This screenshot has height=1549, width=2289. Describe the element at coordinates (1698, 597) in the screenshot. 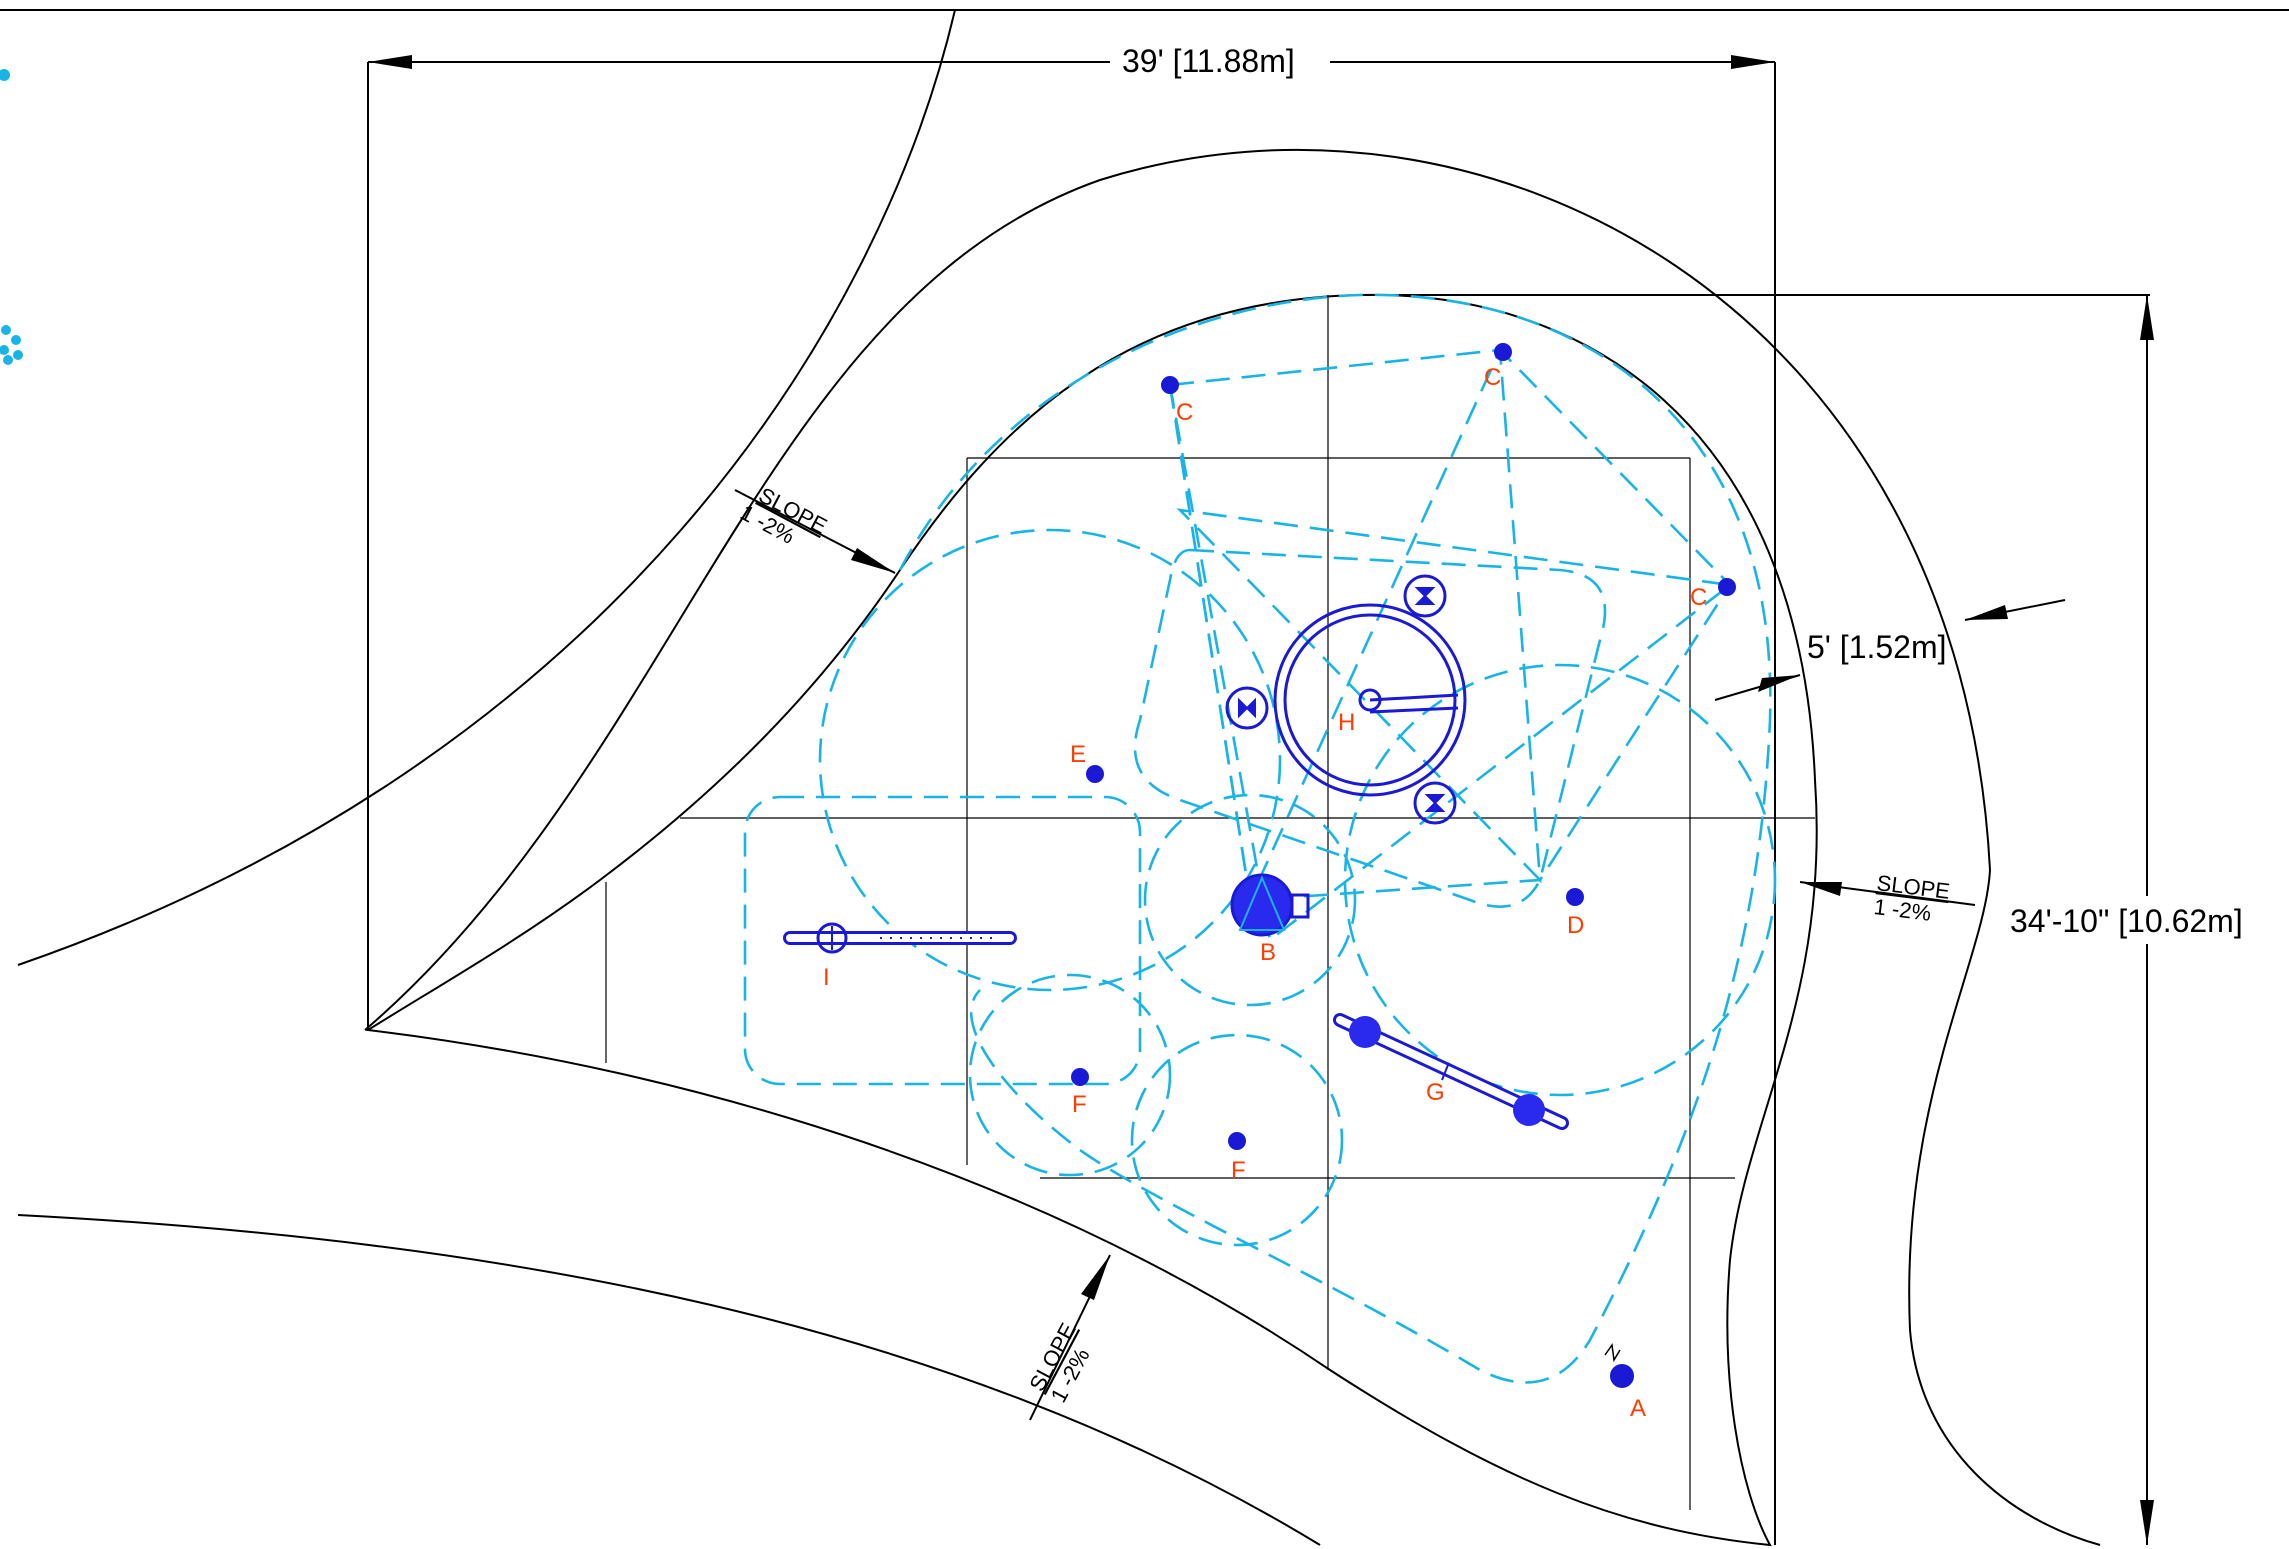

I see `label-c-3: C` at that location.